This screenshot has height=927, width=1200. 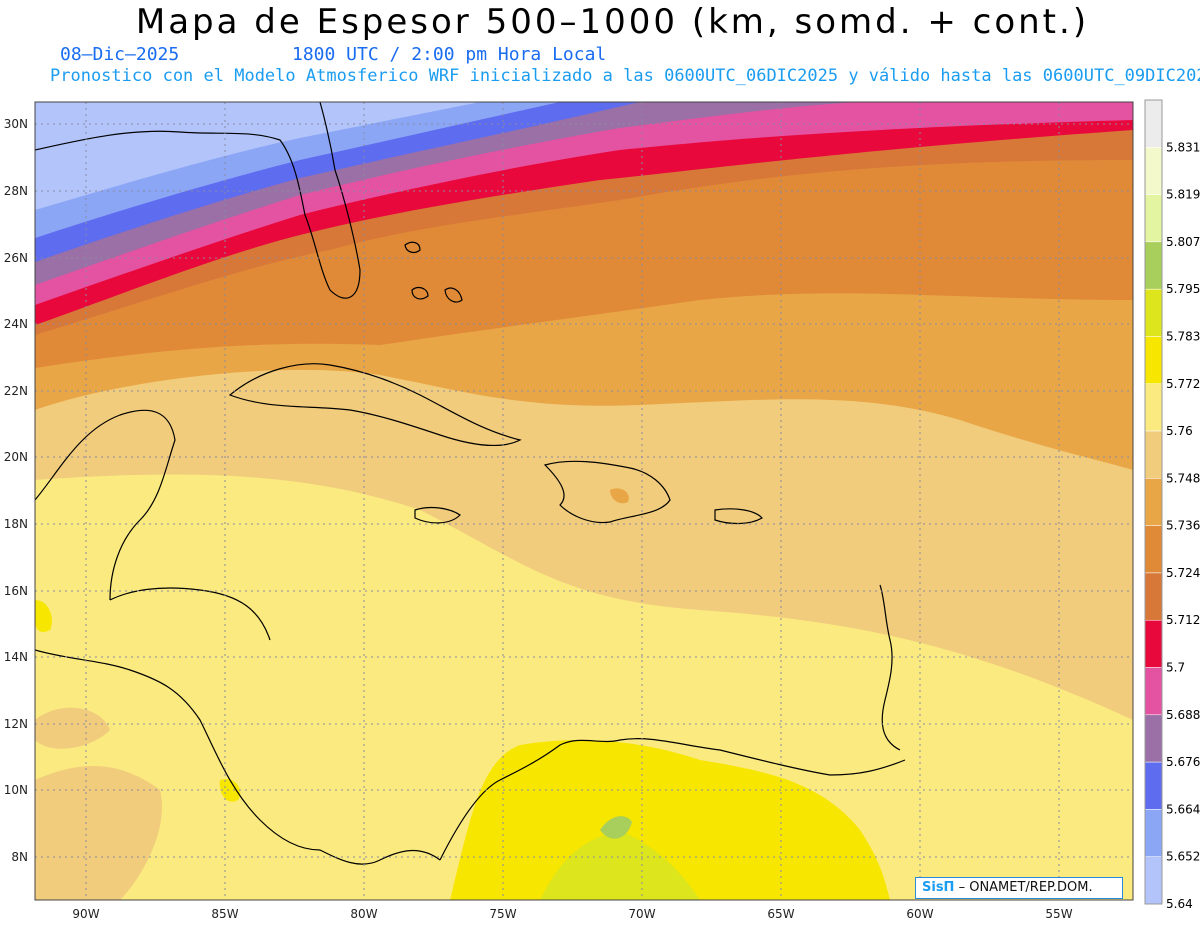 I want to click on lon-label: 65W, so click(x=780, y=914).